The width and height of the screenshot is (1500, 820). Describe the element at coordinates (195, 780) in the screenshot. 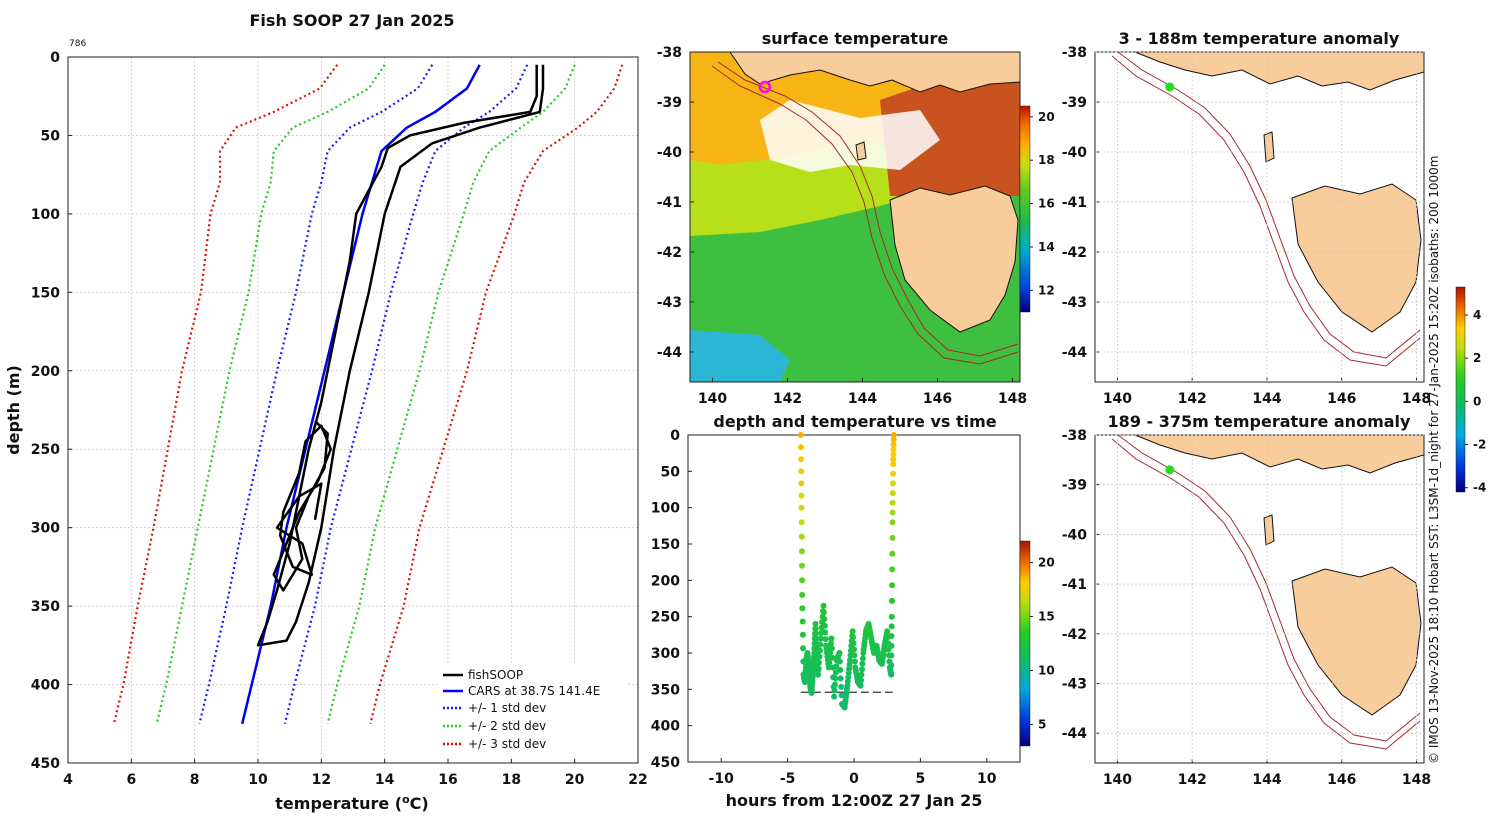

I see `x-tick-label: 8` at that location.